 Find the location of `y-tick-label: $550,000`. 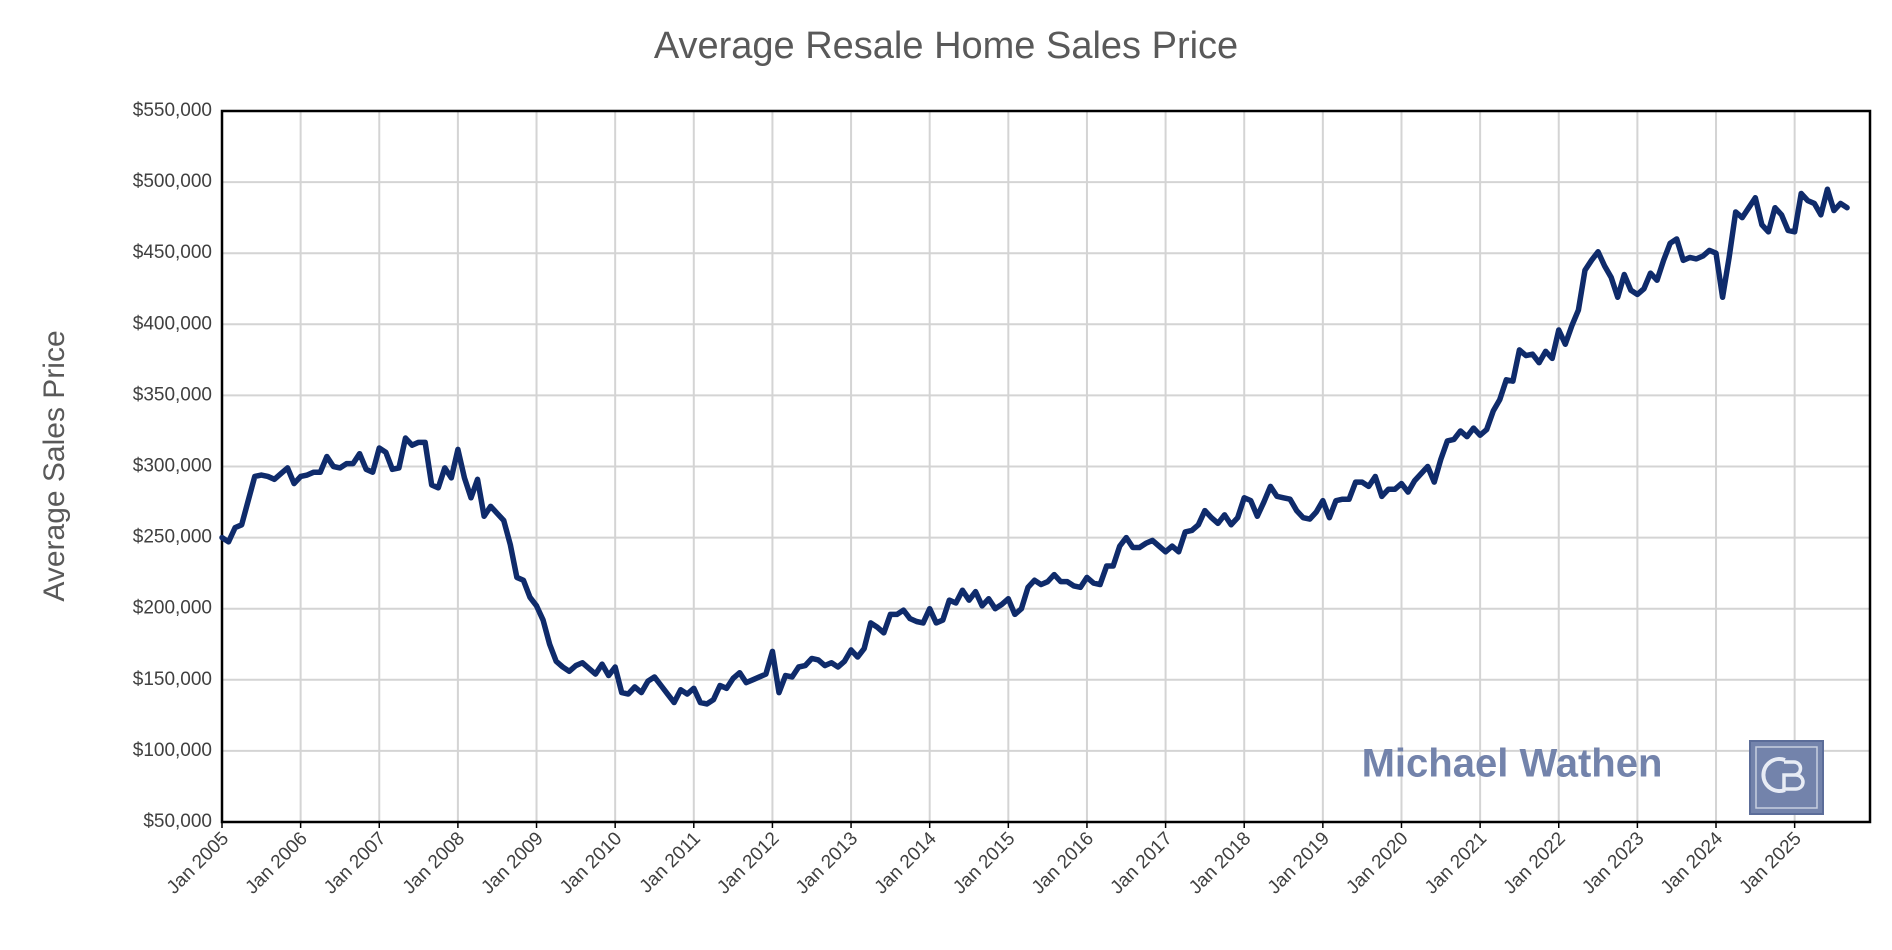

y-tick-label: $550,000 is located at coordinates (172, 110).